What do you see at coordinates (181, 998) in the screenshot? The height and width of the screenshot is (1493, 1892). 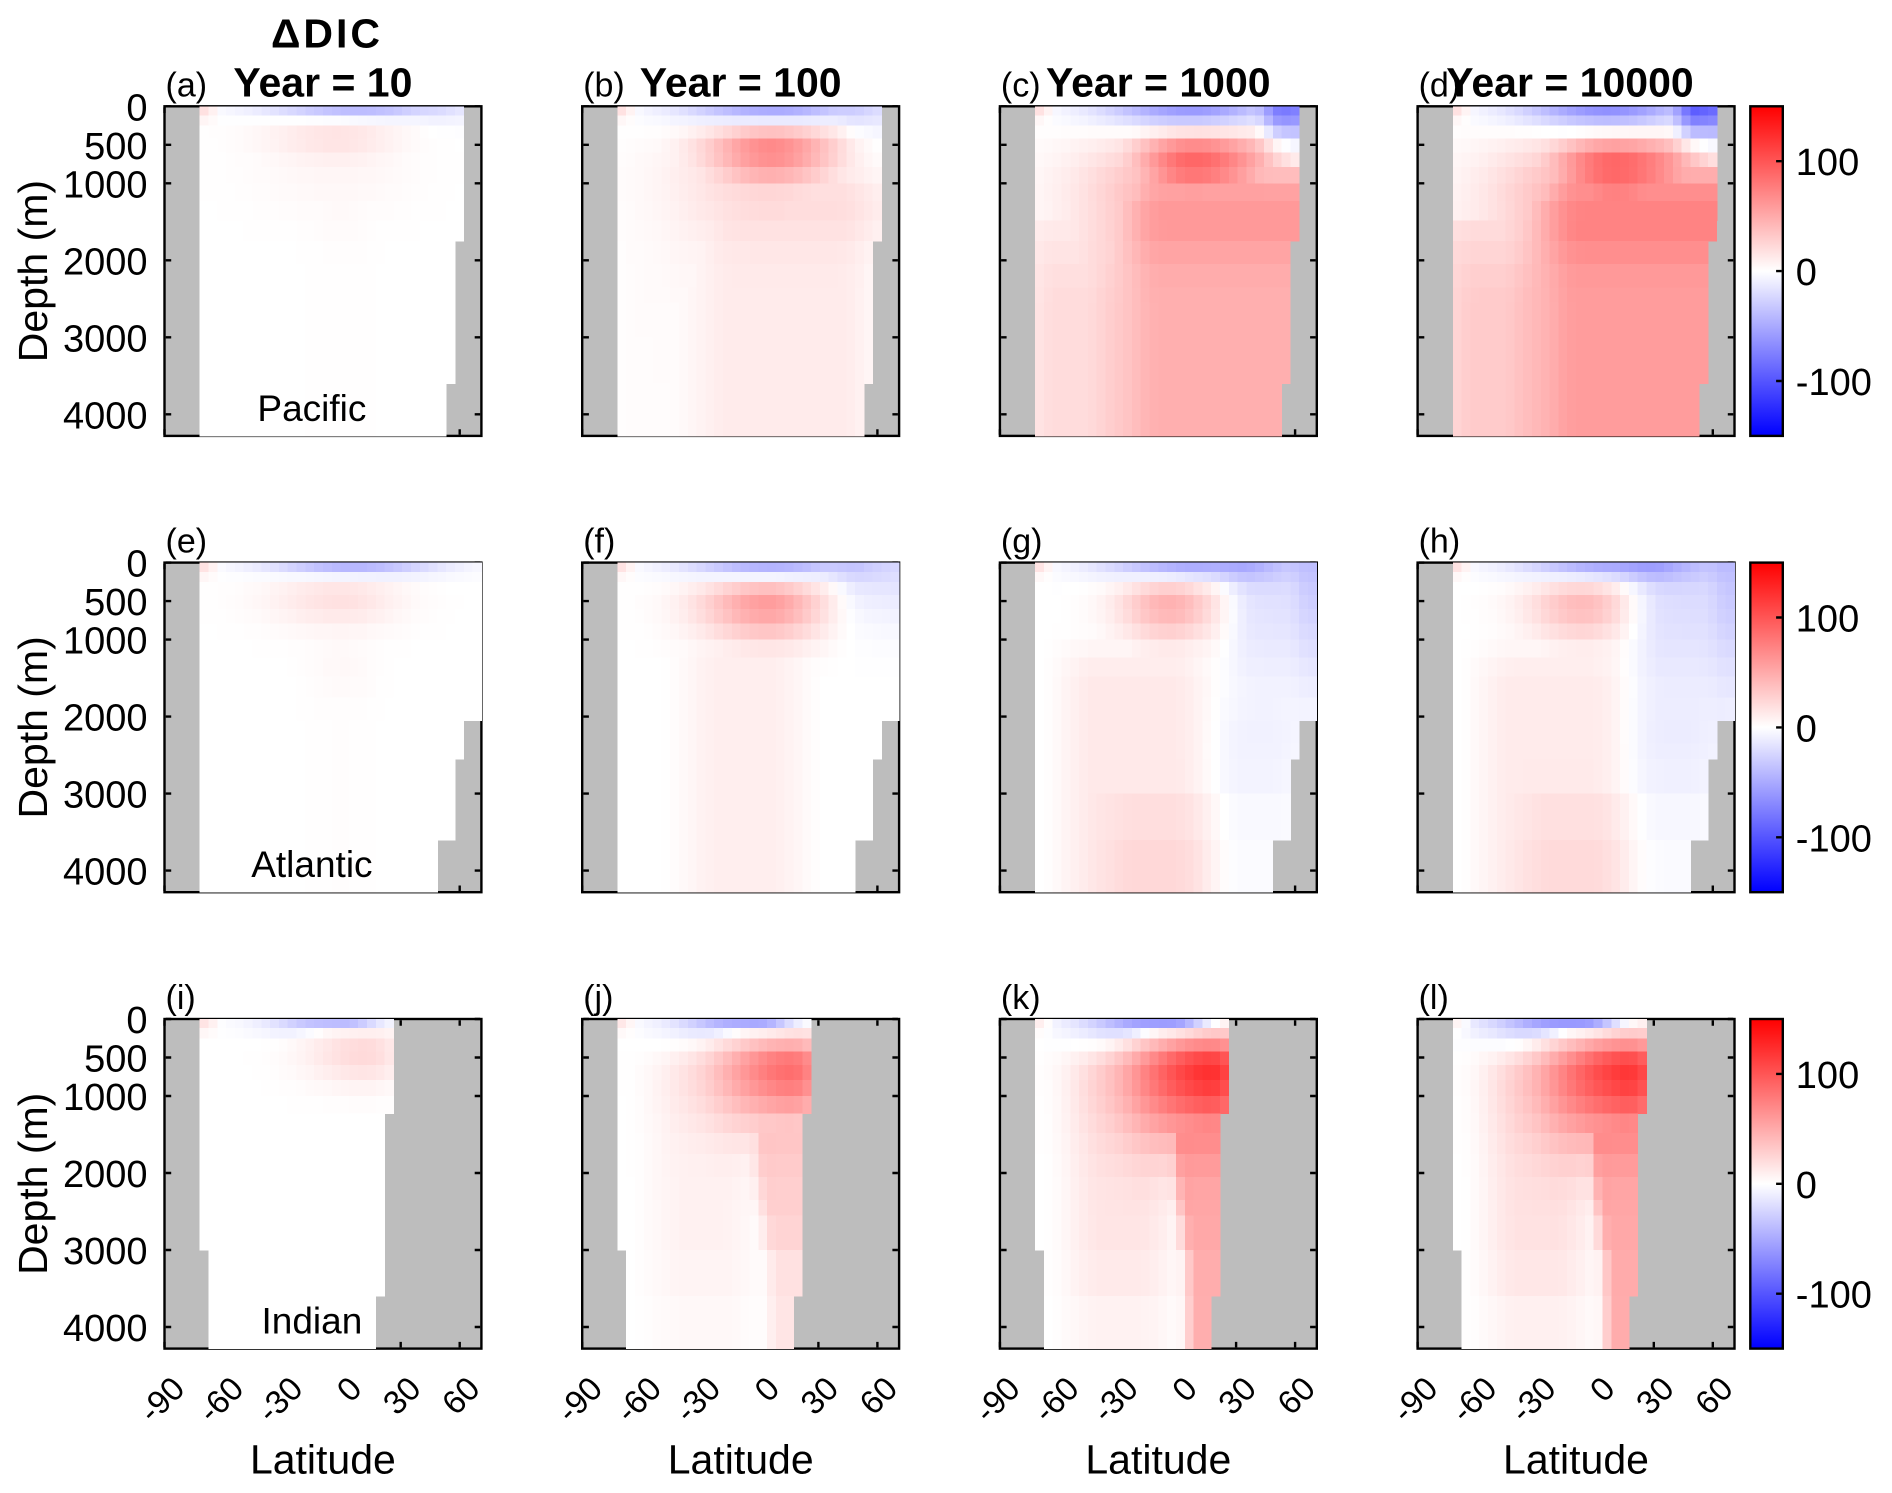 I see `svg-text: (i)` at bounding box center [181, 998].